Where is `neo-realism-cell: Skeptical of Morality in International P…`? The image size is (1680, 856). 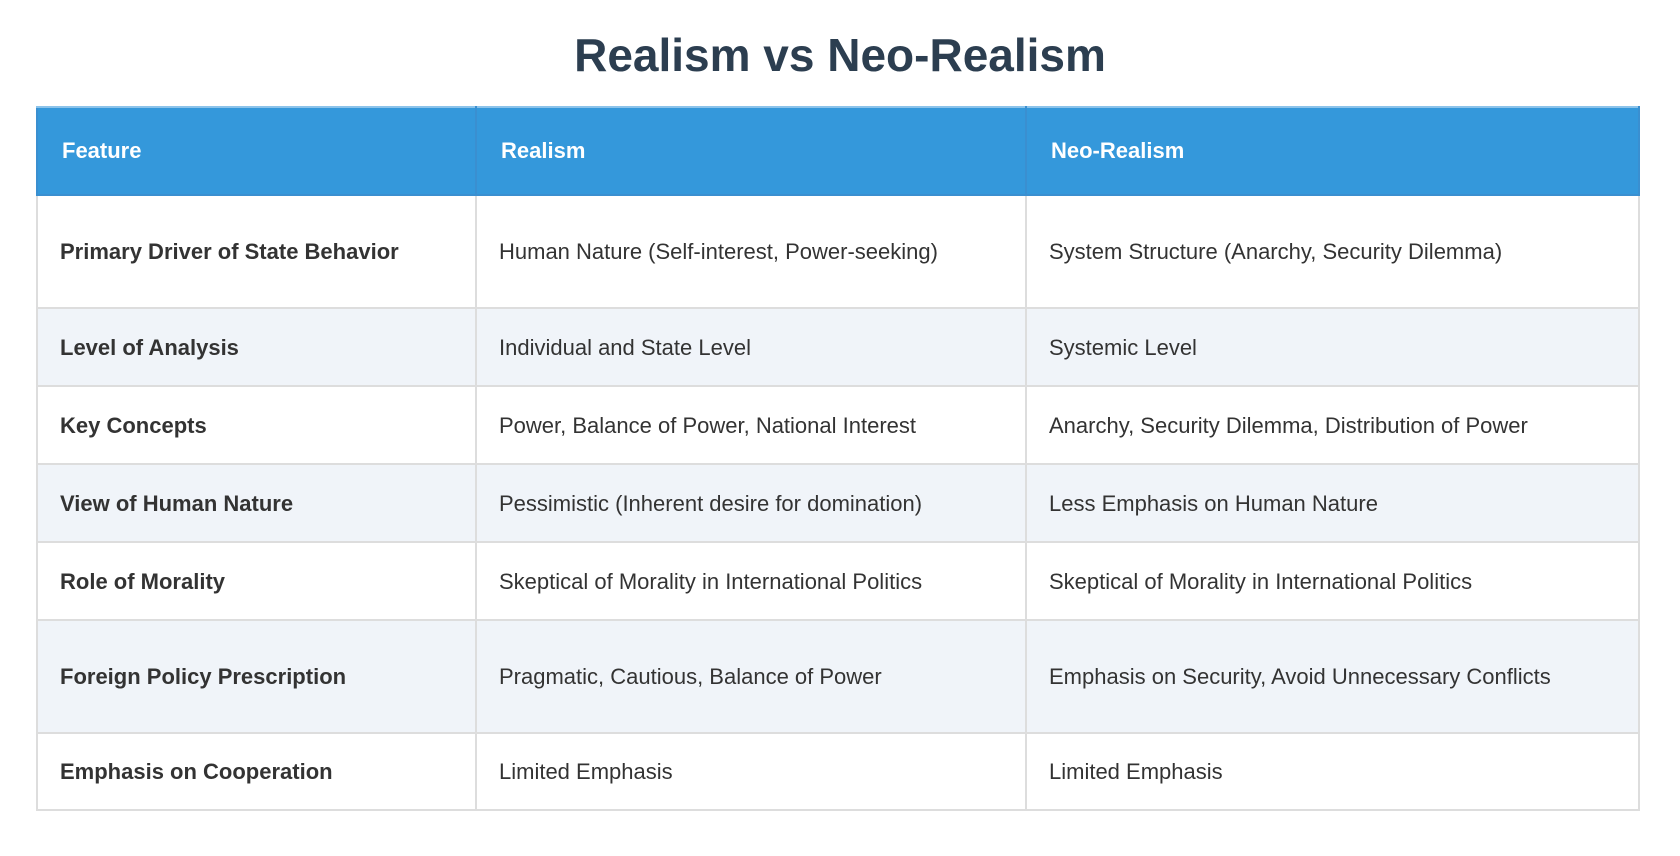
neo-realism-cell: Skeptical of Morality in International P… is located at coordinates (1332, 581).